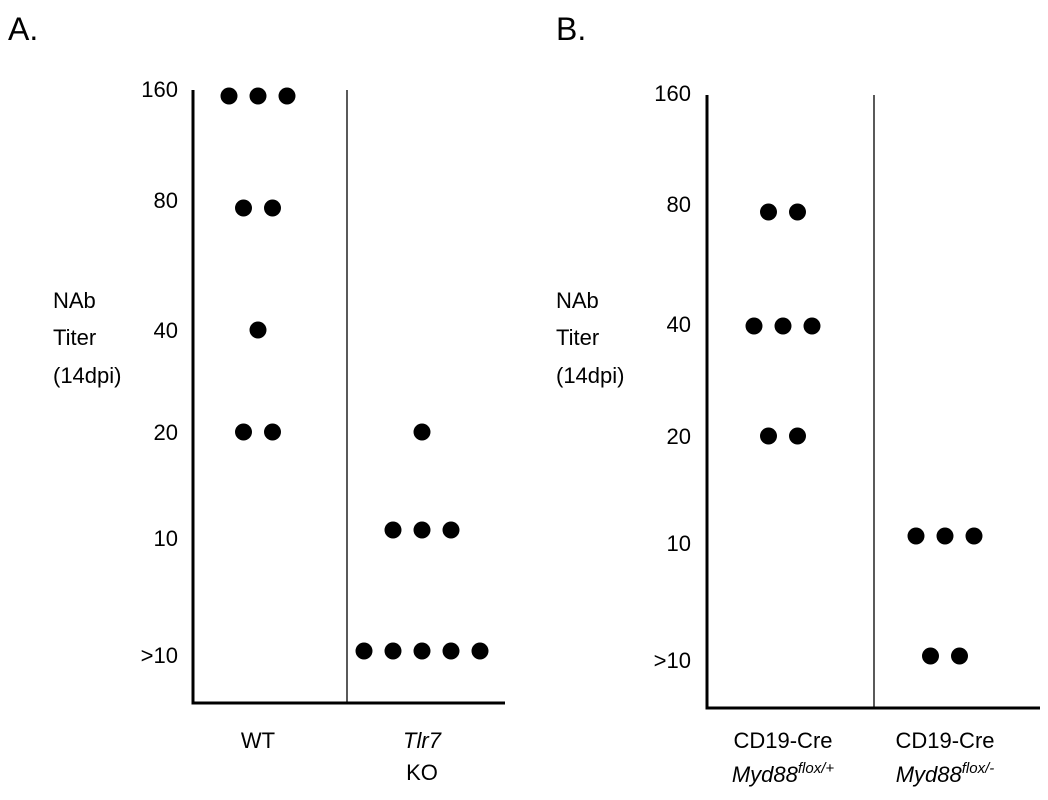 The width and height of the screenshot is (1048, 800). I want to click on group-label: Myd88flox/-, so click(945, 773).